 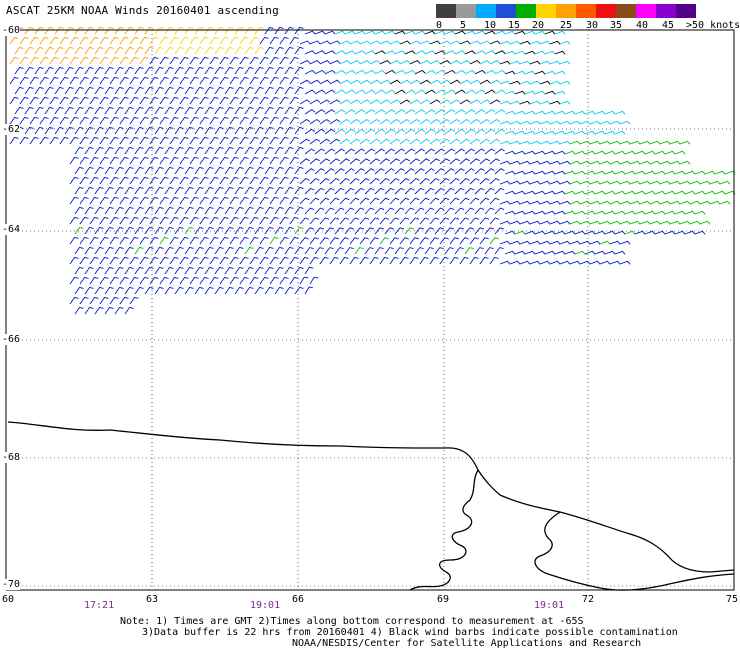 What do you see at coordinates (8, 599) in the screenshot?
I see `lon-label-60: 60` at bounding box center [8, 599].